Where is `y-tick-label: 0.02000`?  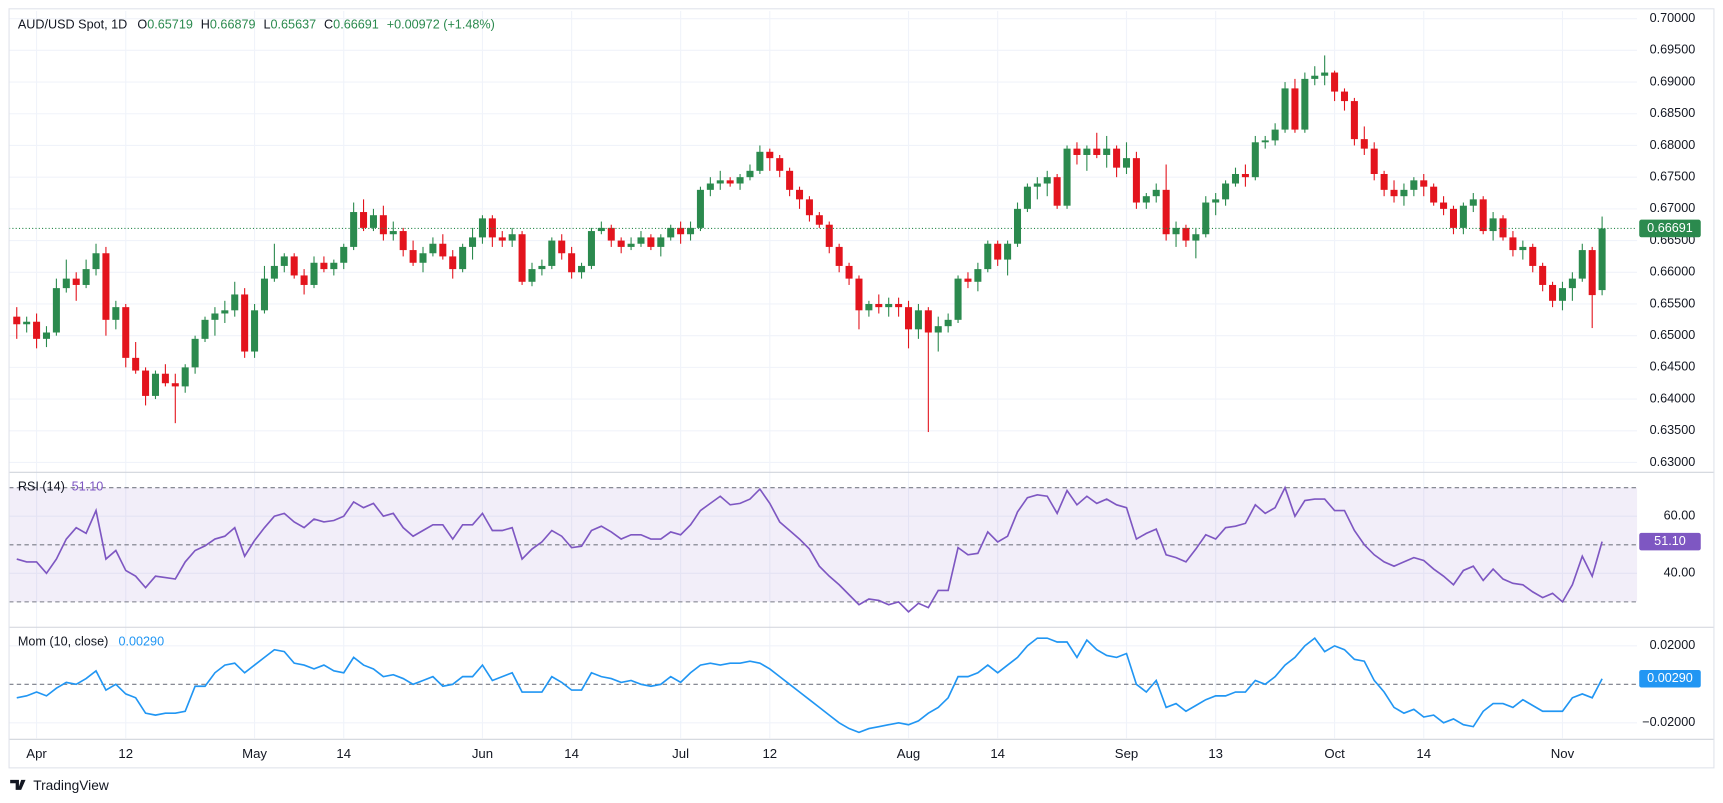 y-tick-label: 0.02000 is located at coordinates (1673, 645).